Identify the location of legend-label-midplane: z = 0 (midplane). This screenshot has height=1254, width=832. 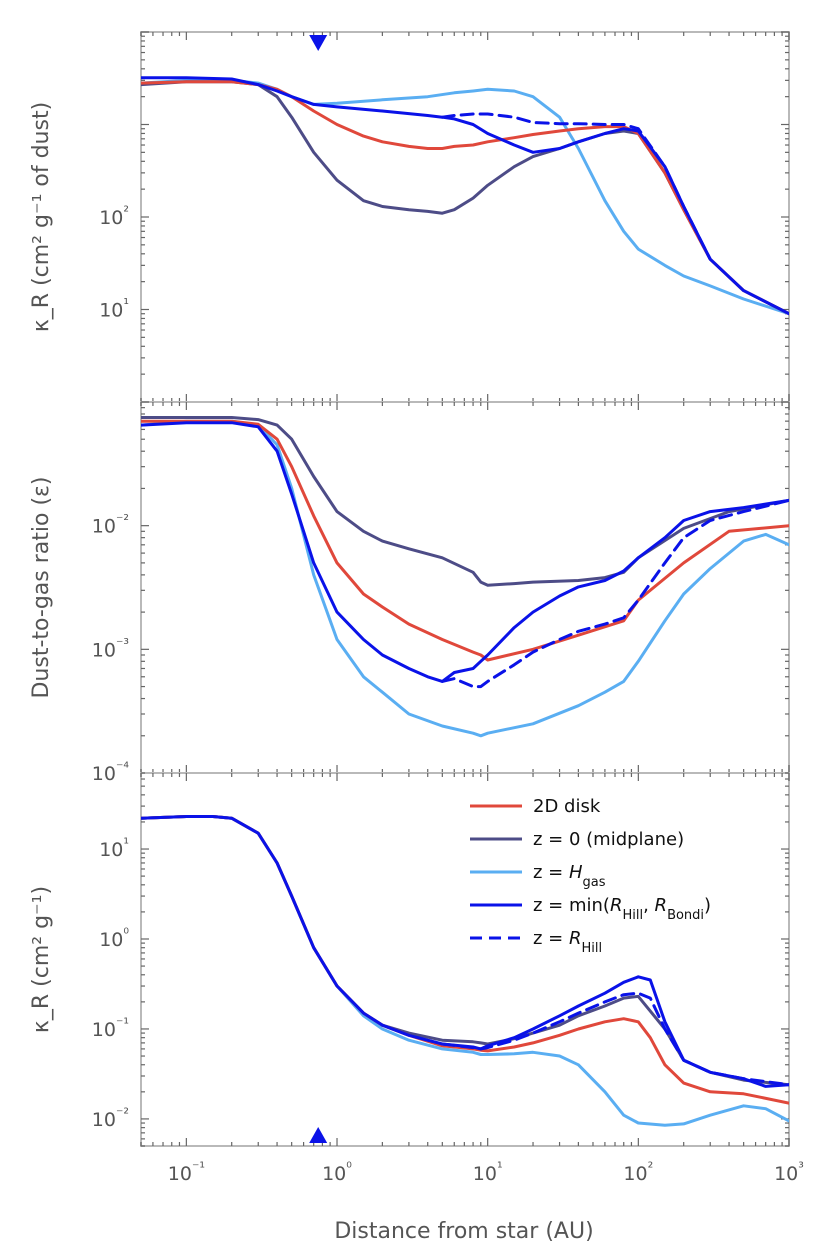
(608, 839).